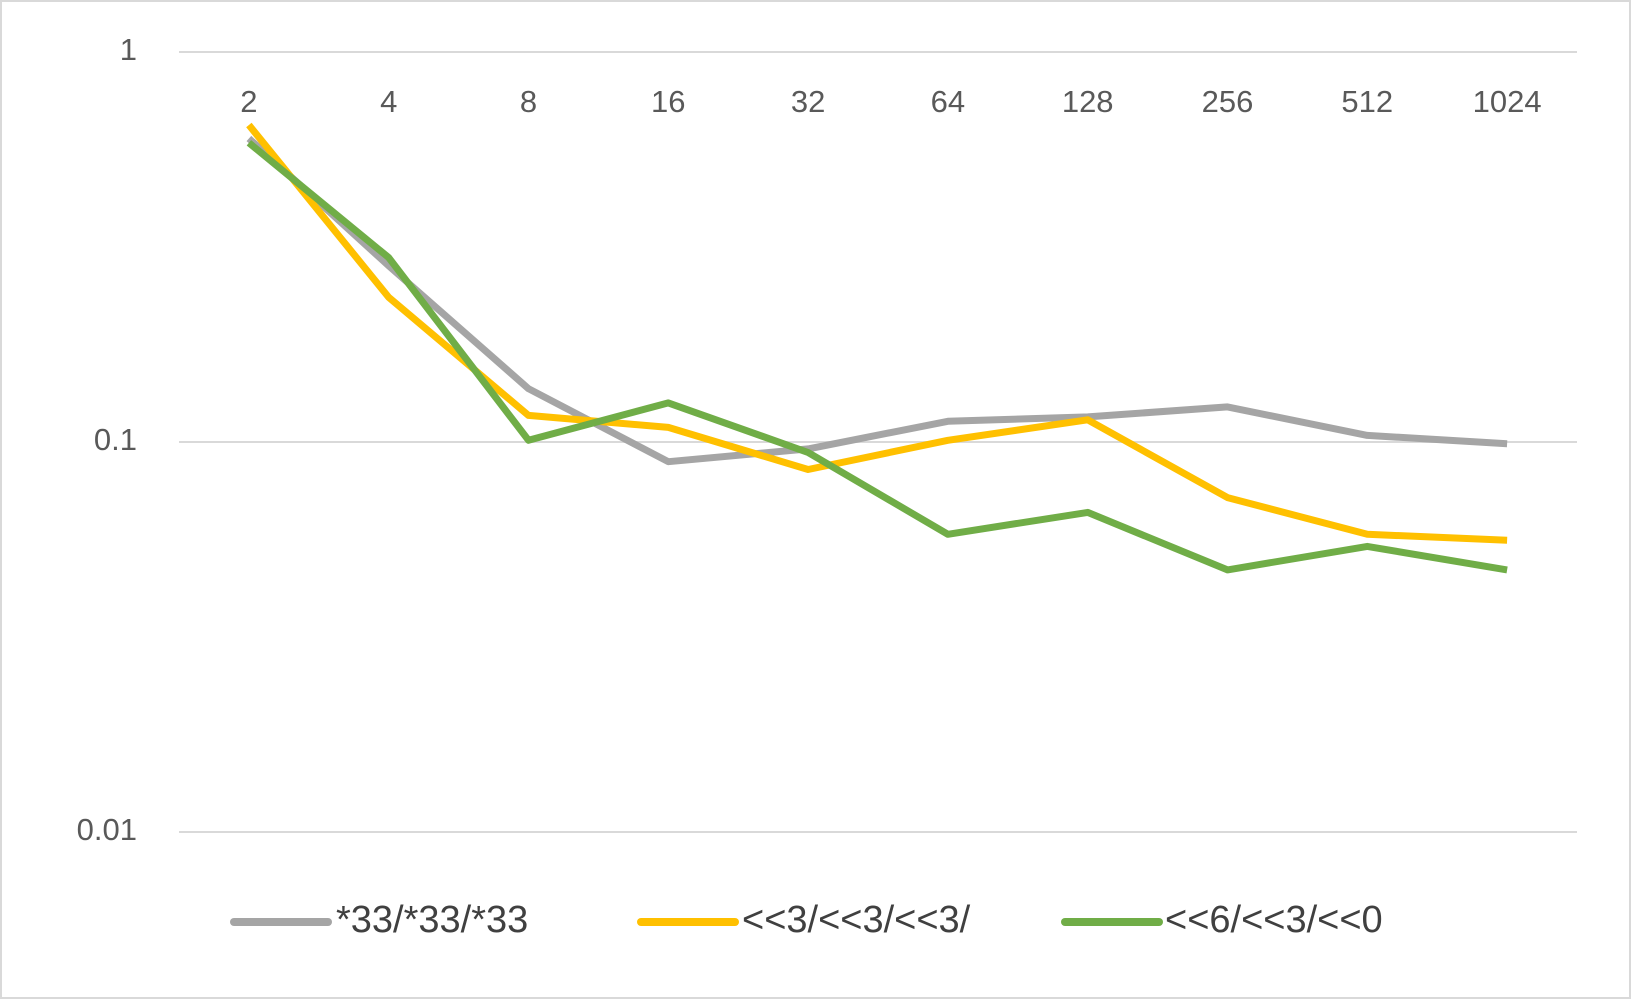 The image size is (1631, 999). What do you see at coordinates (1507, 101) in the screenshot?
I see `x-tick-label: 1024` at bounding box center [1507, 101].